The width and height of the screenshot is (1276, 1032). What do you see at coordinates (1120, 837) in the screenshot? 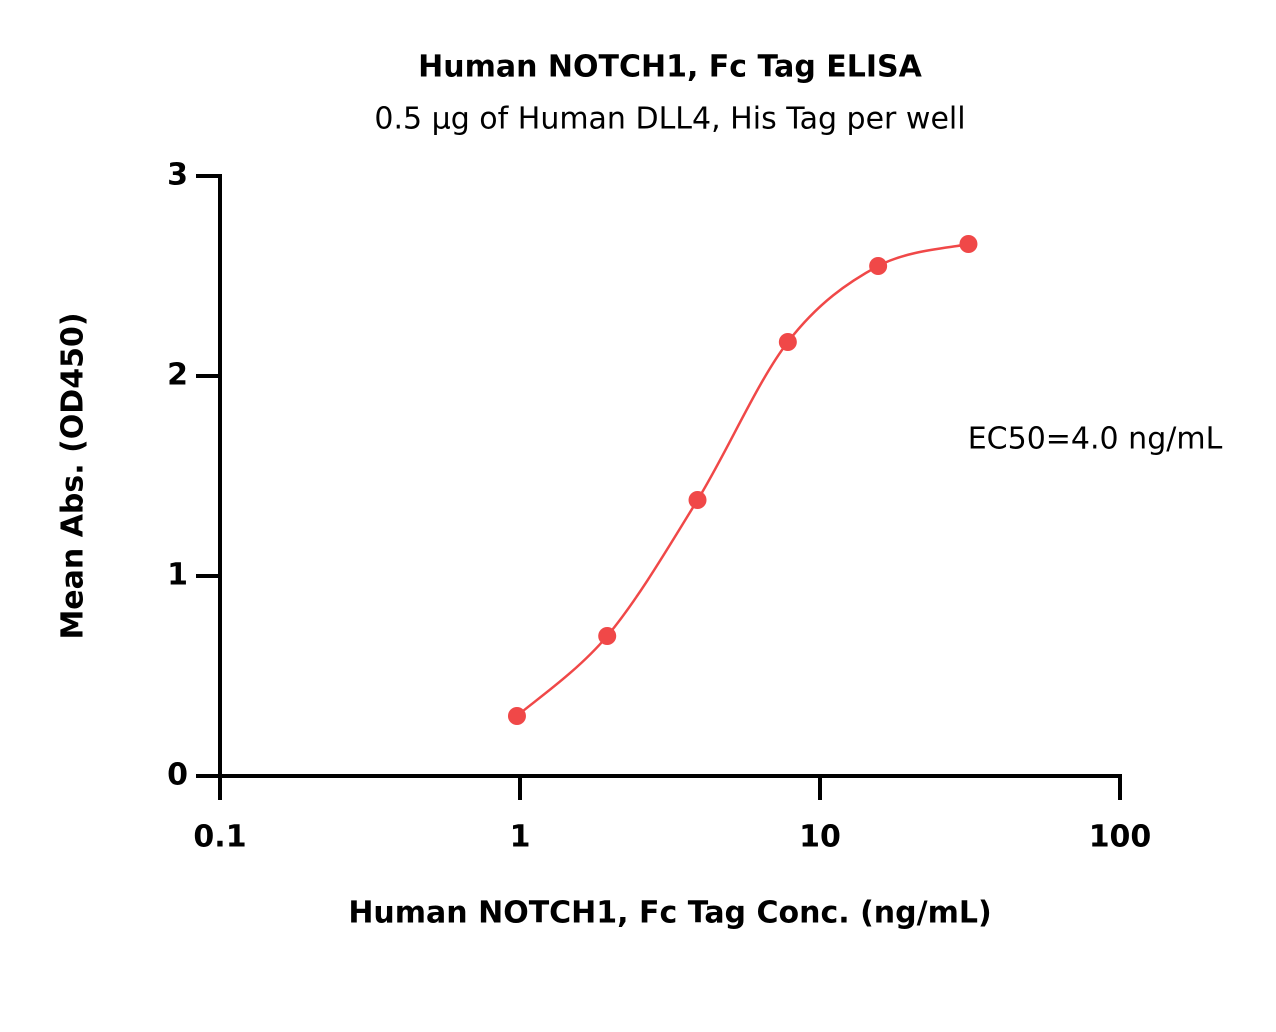
I see `x-tick-label: 100` at bounding box center [1120, 837].